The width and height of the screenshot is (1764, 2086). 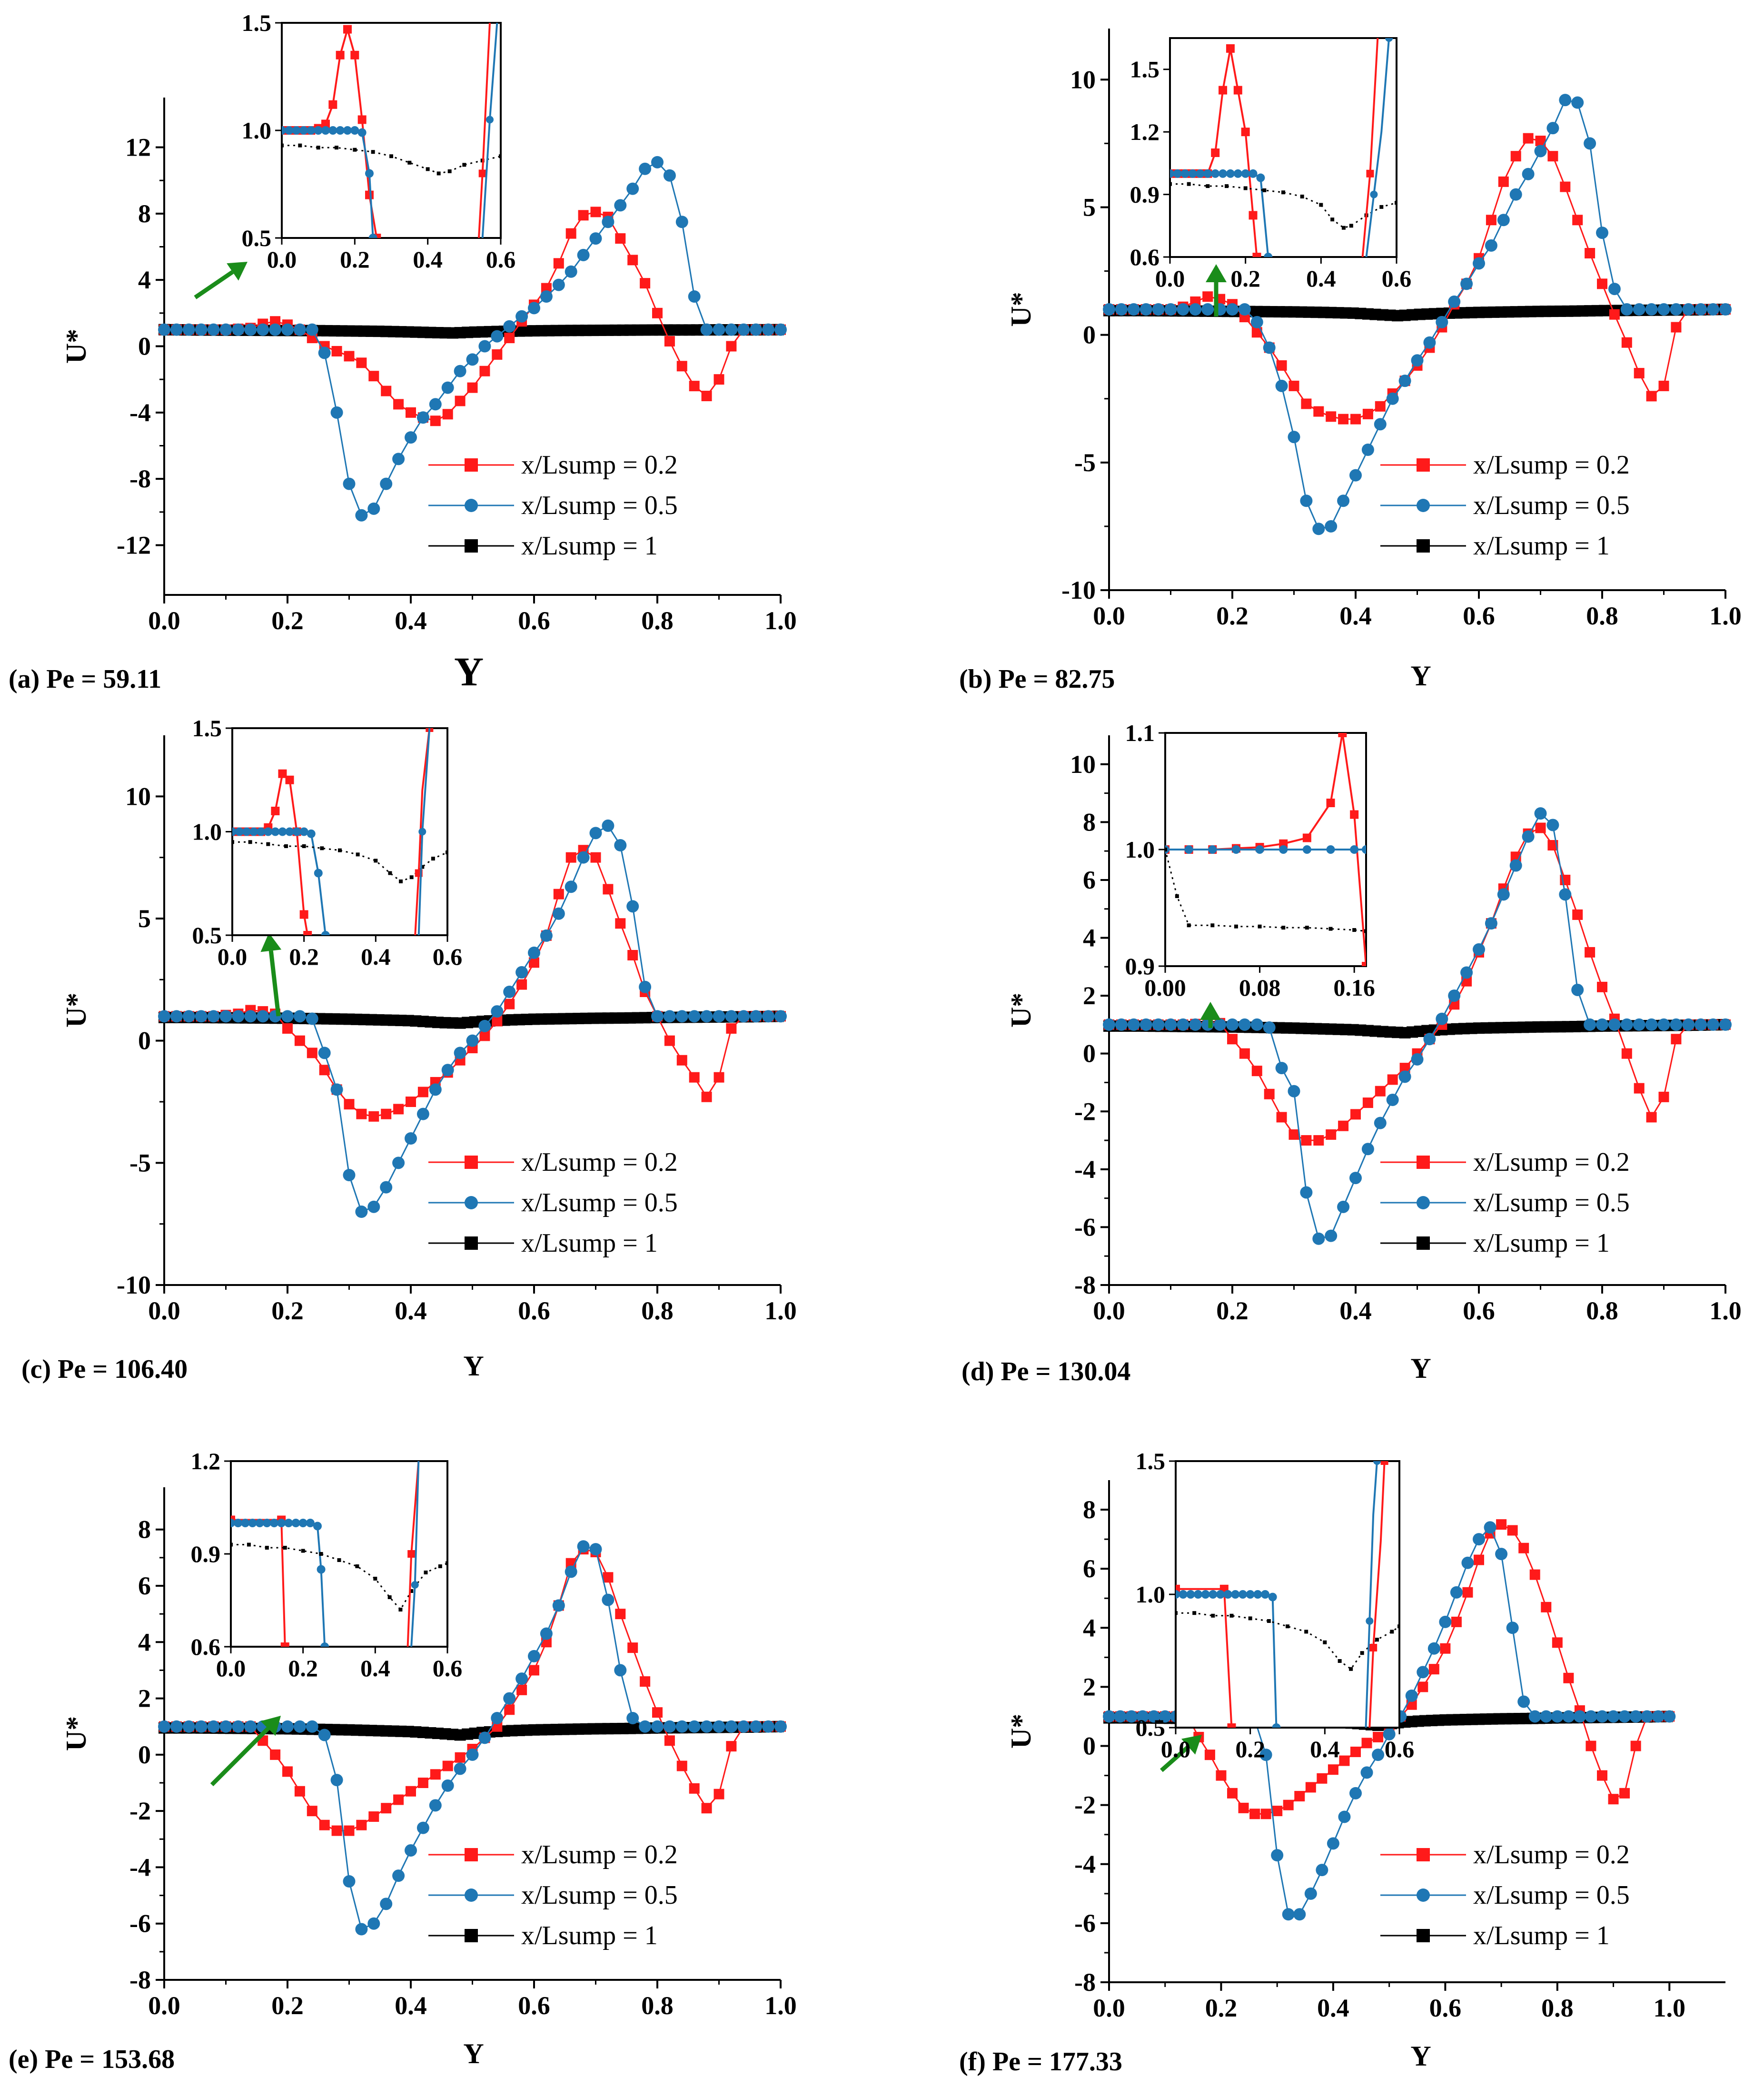 What do you see at coordinates (599, 1895) in the screenshot?
I see `legend-label: x/Lsump = 0.5` at bounding box center [599, 1895].